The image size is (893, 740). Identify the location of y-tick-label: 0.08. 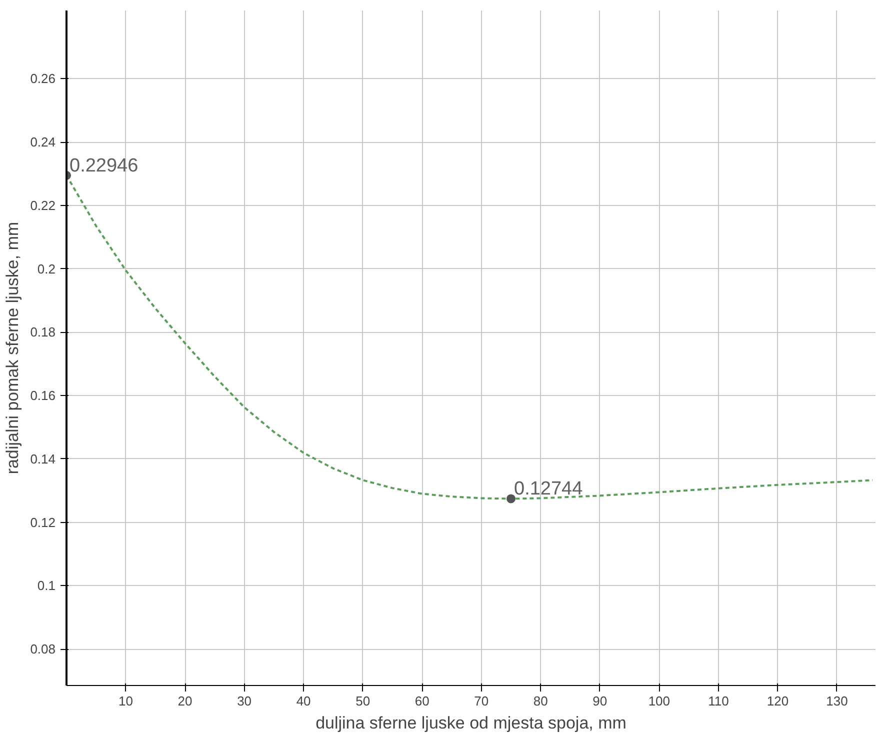
(43, 649).